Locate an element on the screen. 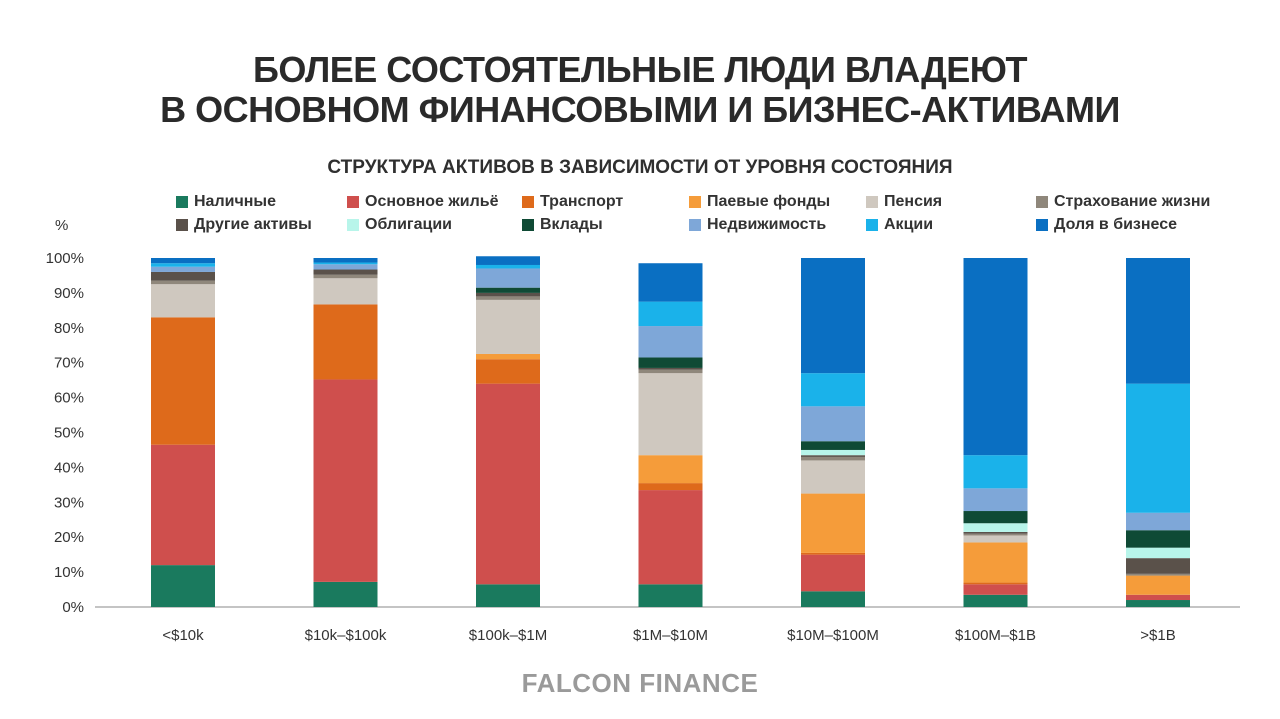 The image size is (1280, 719). legend-label: Доля в бизнесе is located at coordinates (1116, 224).